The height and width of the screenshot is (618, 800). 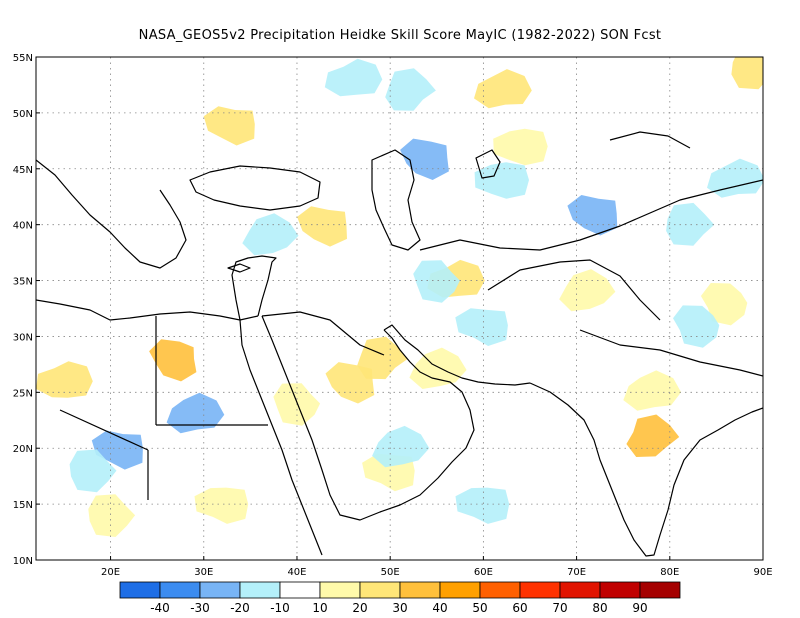 What do you see at coordinates (639, 608) in the screenshot?
I see `colorbar-label: 90` at bounding box center [639, 608].